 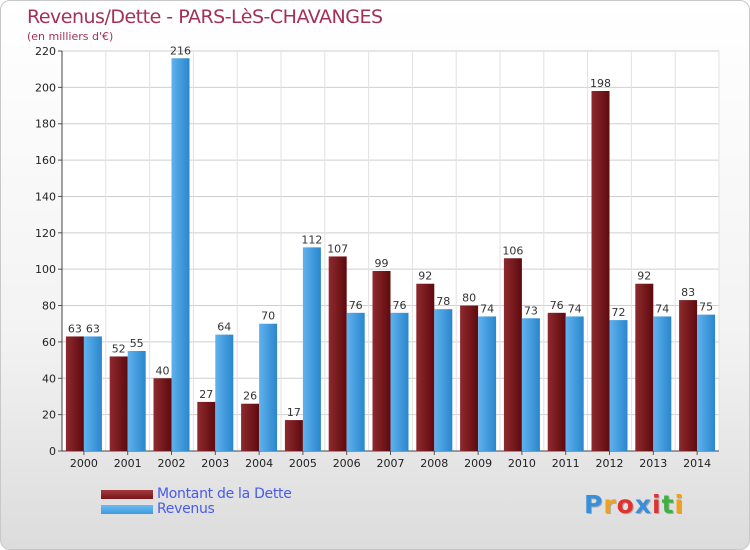 What do you see at coordinates (600, 83) in the screenshot?
I see `value-label-dette: 198` at bounding box center [600, 83].